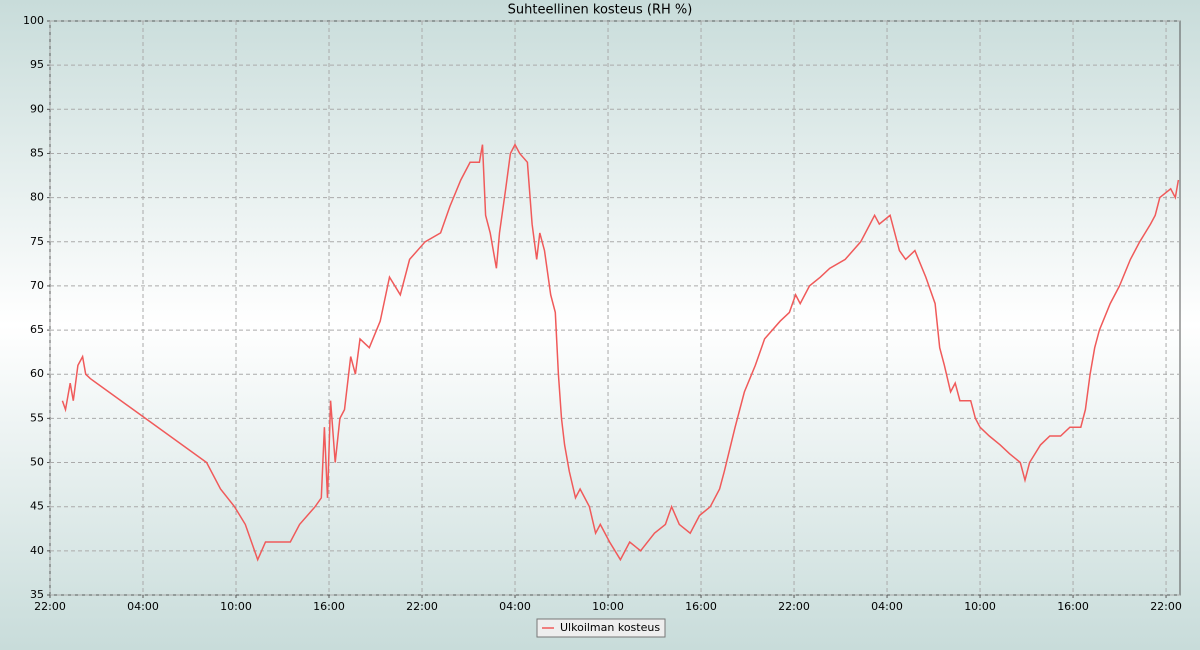  Describe the element at coordinates (37, 64) in the screenshot. I see `y-tick-label: 95` at that location.